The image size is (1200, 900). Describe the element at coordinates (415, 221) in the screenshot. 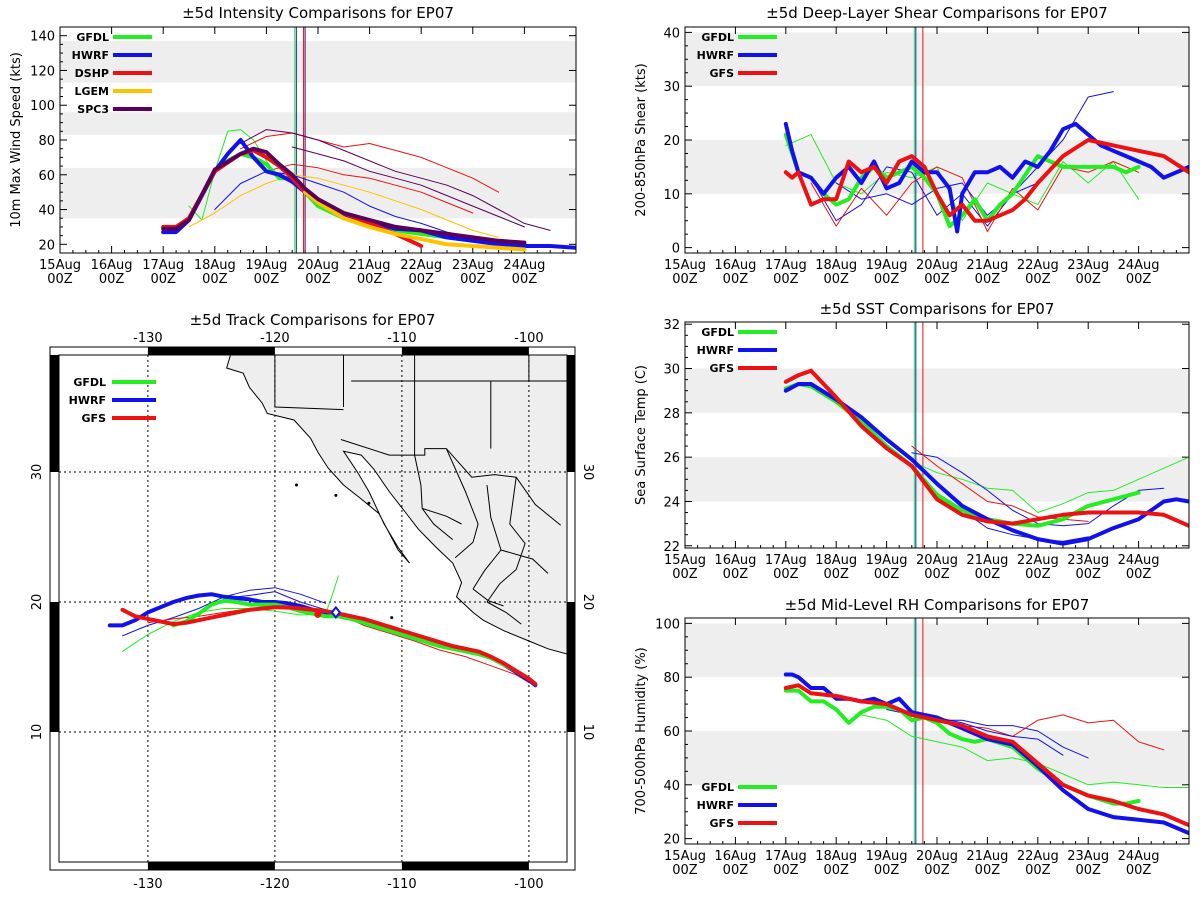

I see `series-line-lgem` at that location.